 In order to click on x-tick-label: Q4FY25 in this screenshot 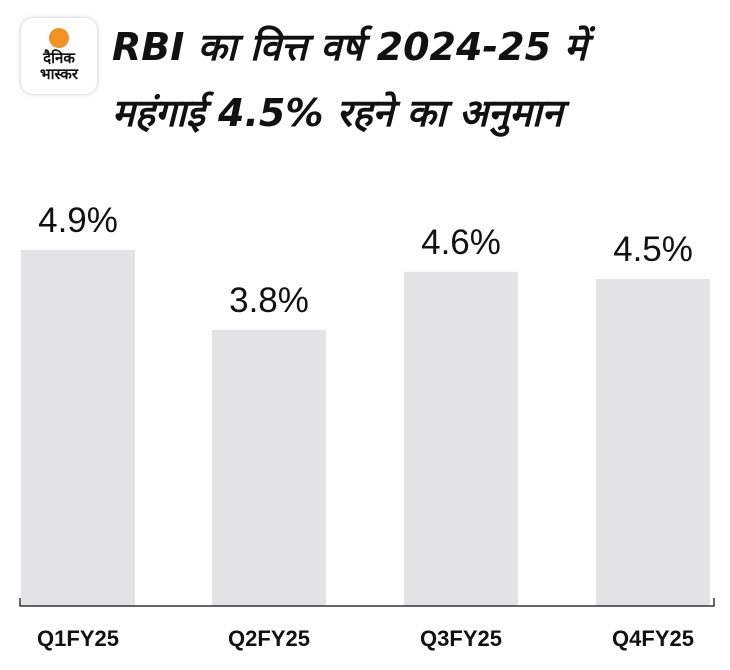, I will do `click(653, 638)`.